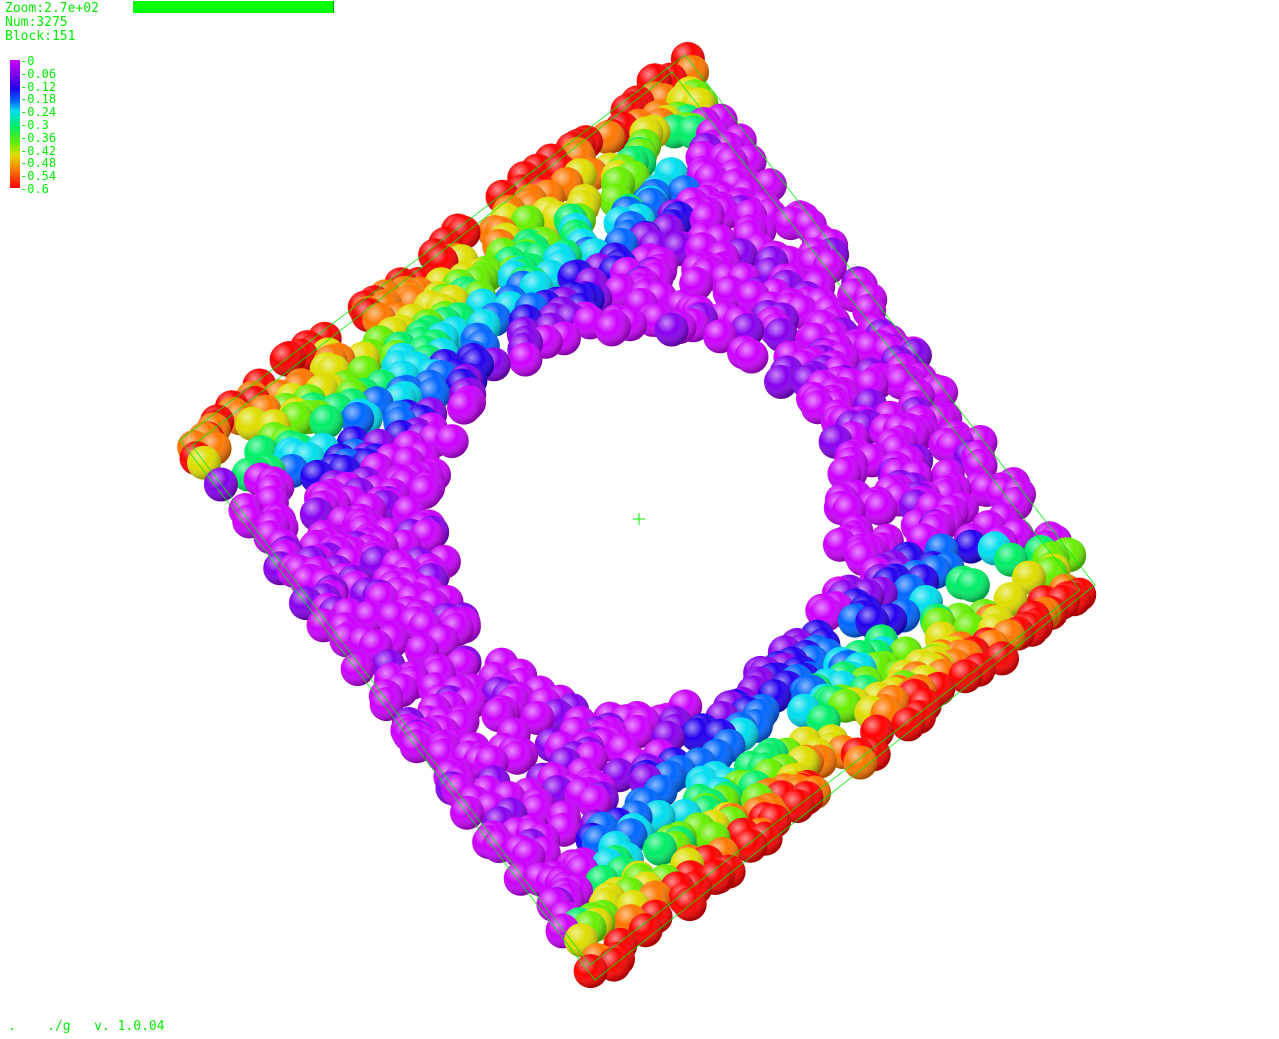 The width and height of the screenshot is (1279, 1039). I want to click on footer-path: ./g, so click(59, 1026).